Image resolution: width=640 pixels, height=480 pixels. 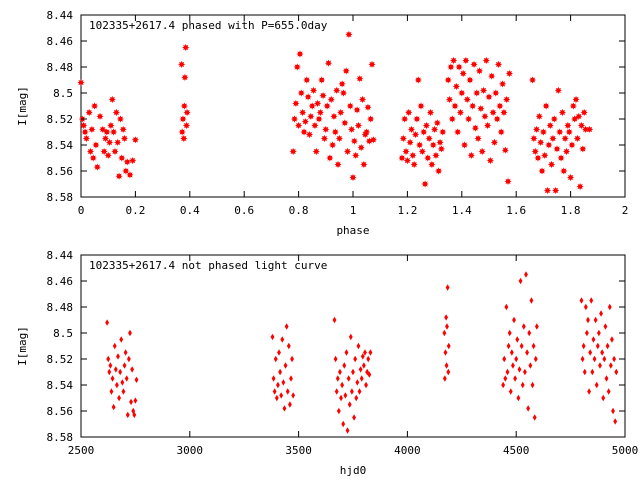 What do you see at coordinates (625, 450) in the screenshot?
I see `x-tick-label: 5000` at bounding box center [625, 450].